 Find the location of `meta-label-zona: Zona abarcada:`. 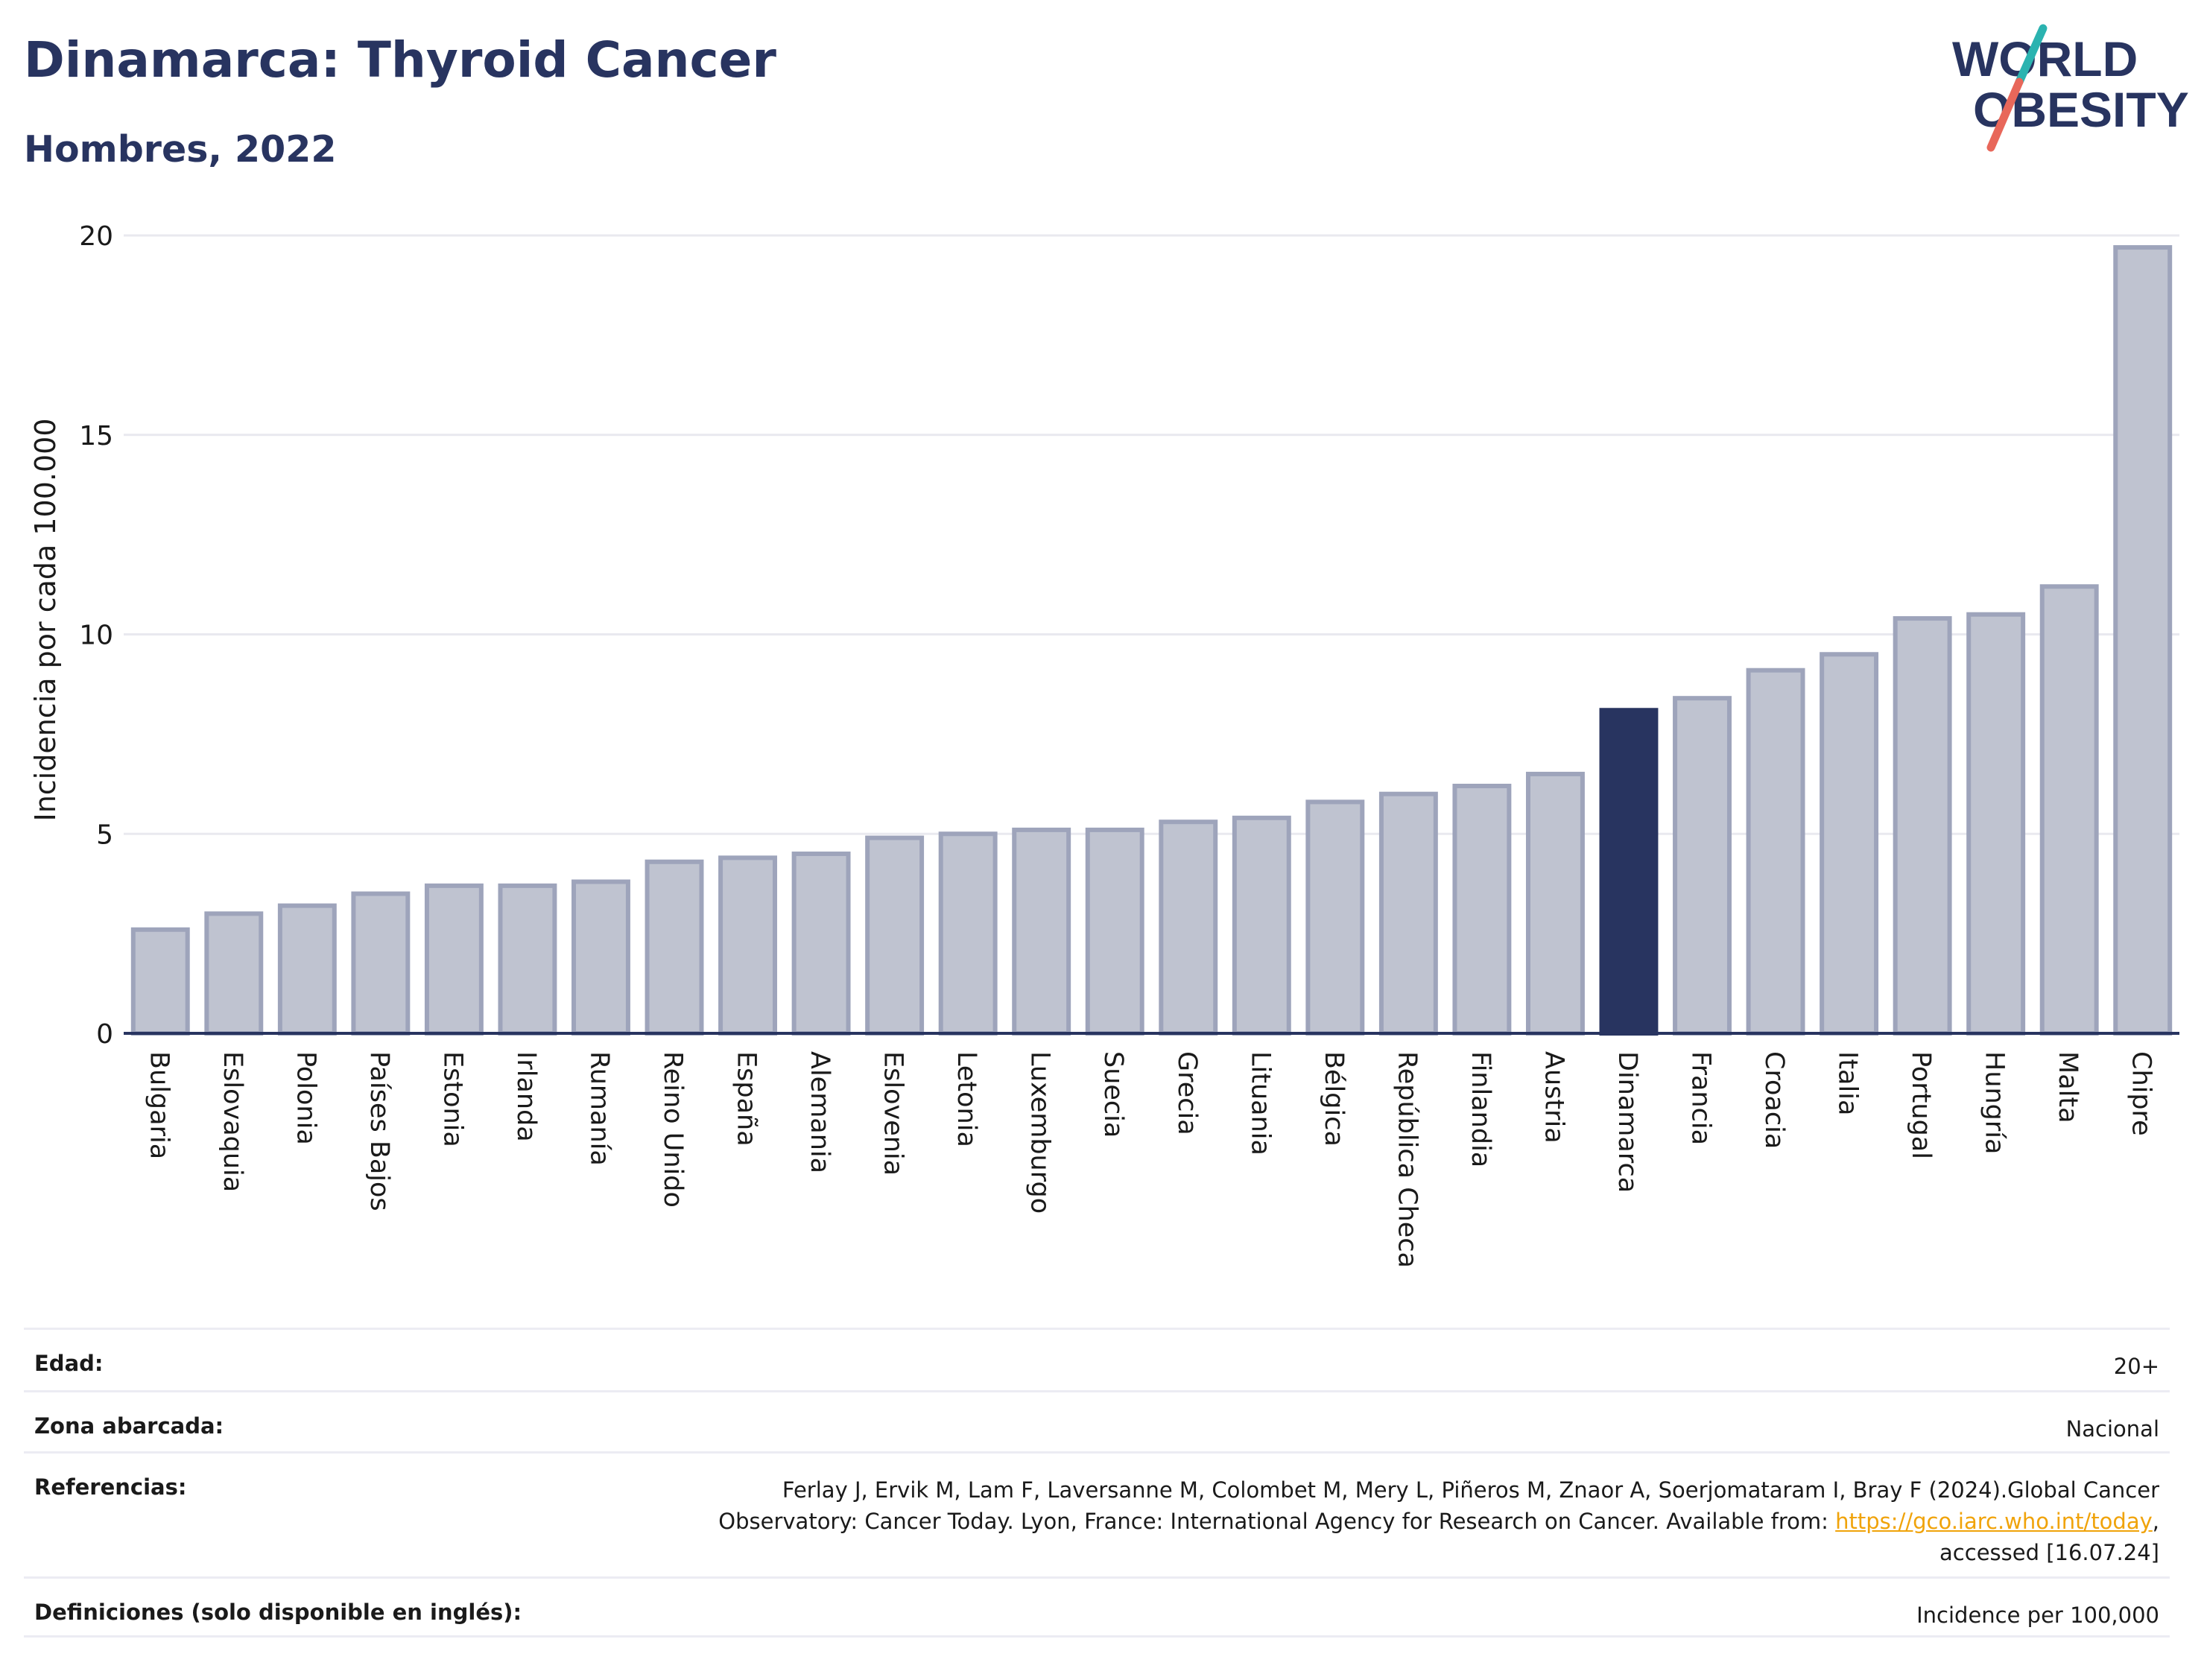

meta-label-zona: Zona abarcada: is located at coordinates (129, 1426).